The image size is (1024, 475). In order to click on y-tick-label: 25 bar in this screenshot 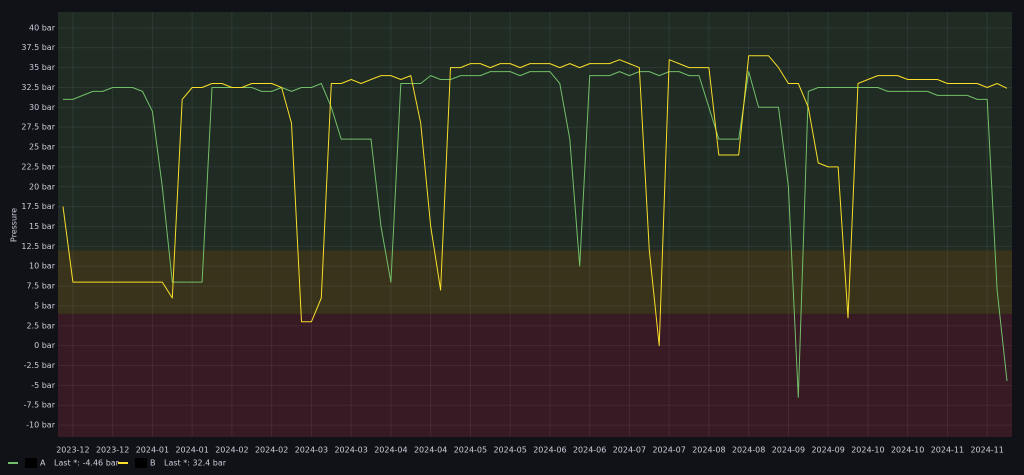, I will do `click(42, 147)`.